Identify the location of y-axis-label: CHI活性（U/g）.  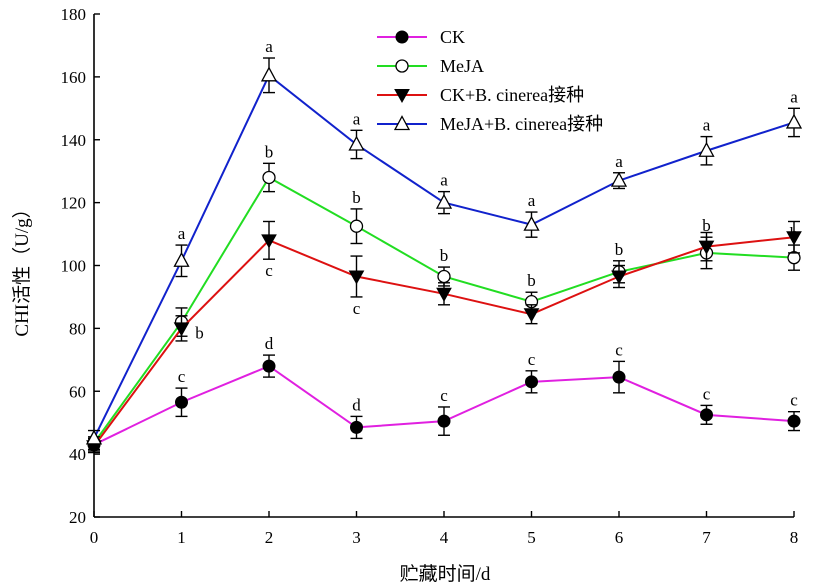
(22, 267).